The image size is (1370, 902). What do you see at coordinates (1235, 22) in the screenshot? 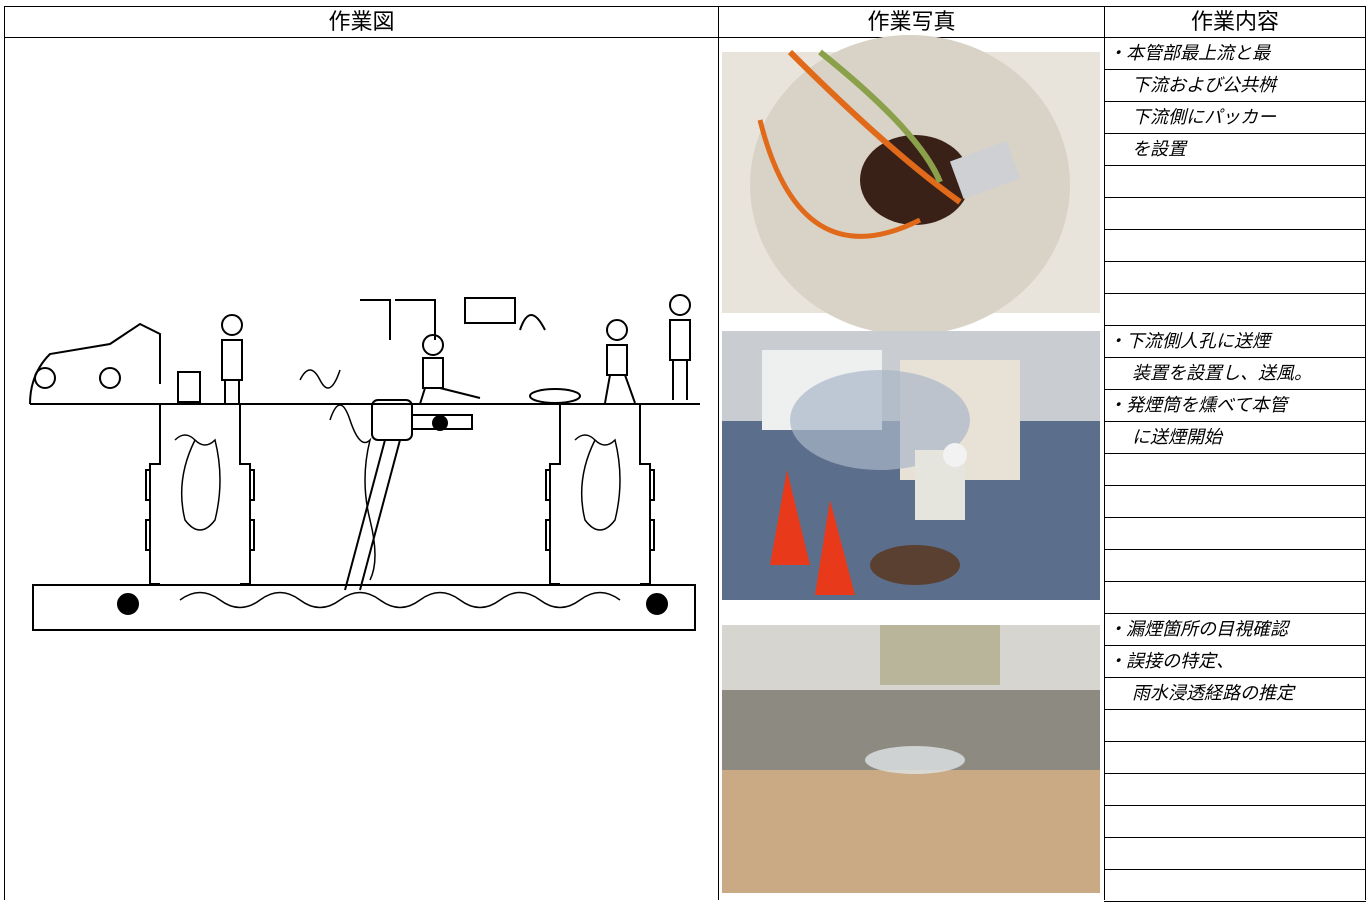
I see `header-cell: 作業内容` at bounding box center [1235, 22].